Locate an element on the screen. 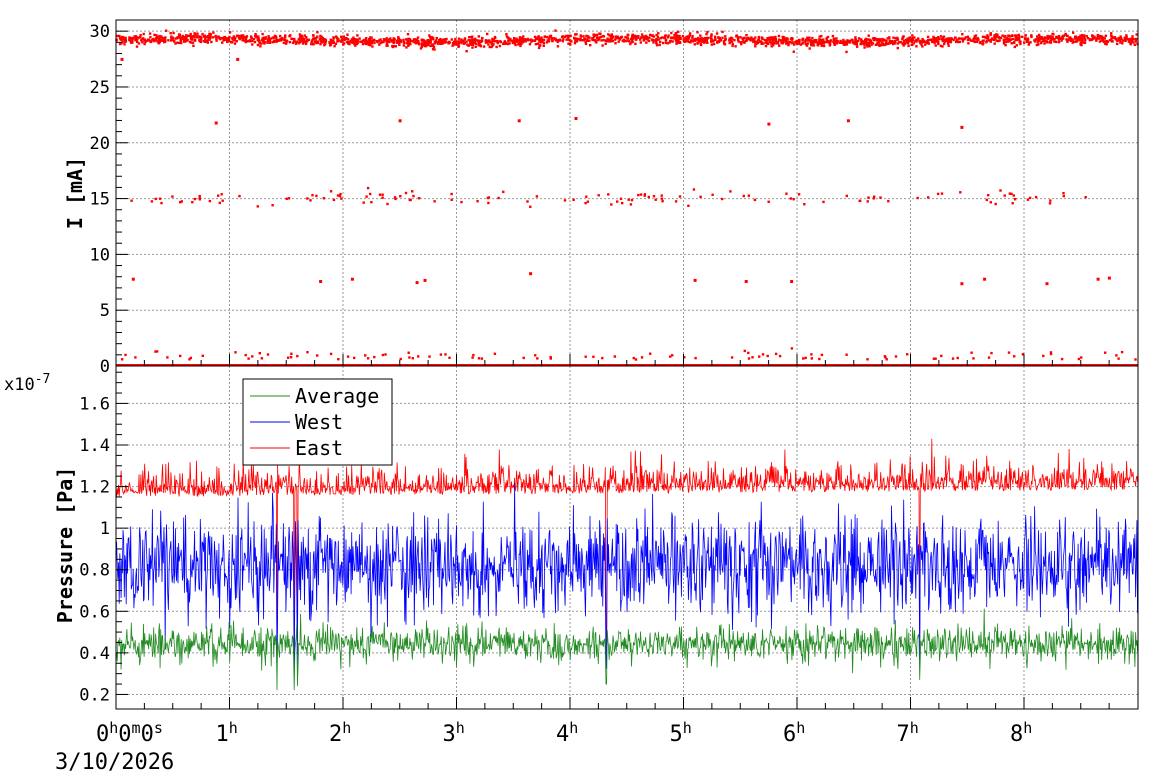 Image resolution: width=1158 pixels, height=782 pixels. time-tick-unit: h is located at coordinates (573, 728).